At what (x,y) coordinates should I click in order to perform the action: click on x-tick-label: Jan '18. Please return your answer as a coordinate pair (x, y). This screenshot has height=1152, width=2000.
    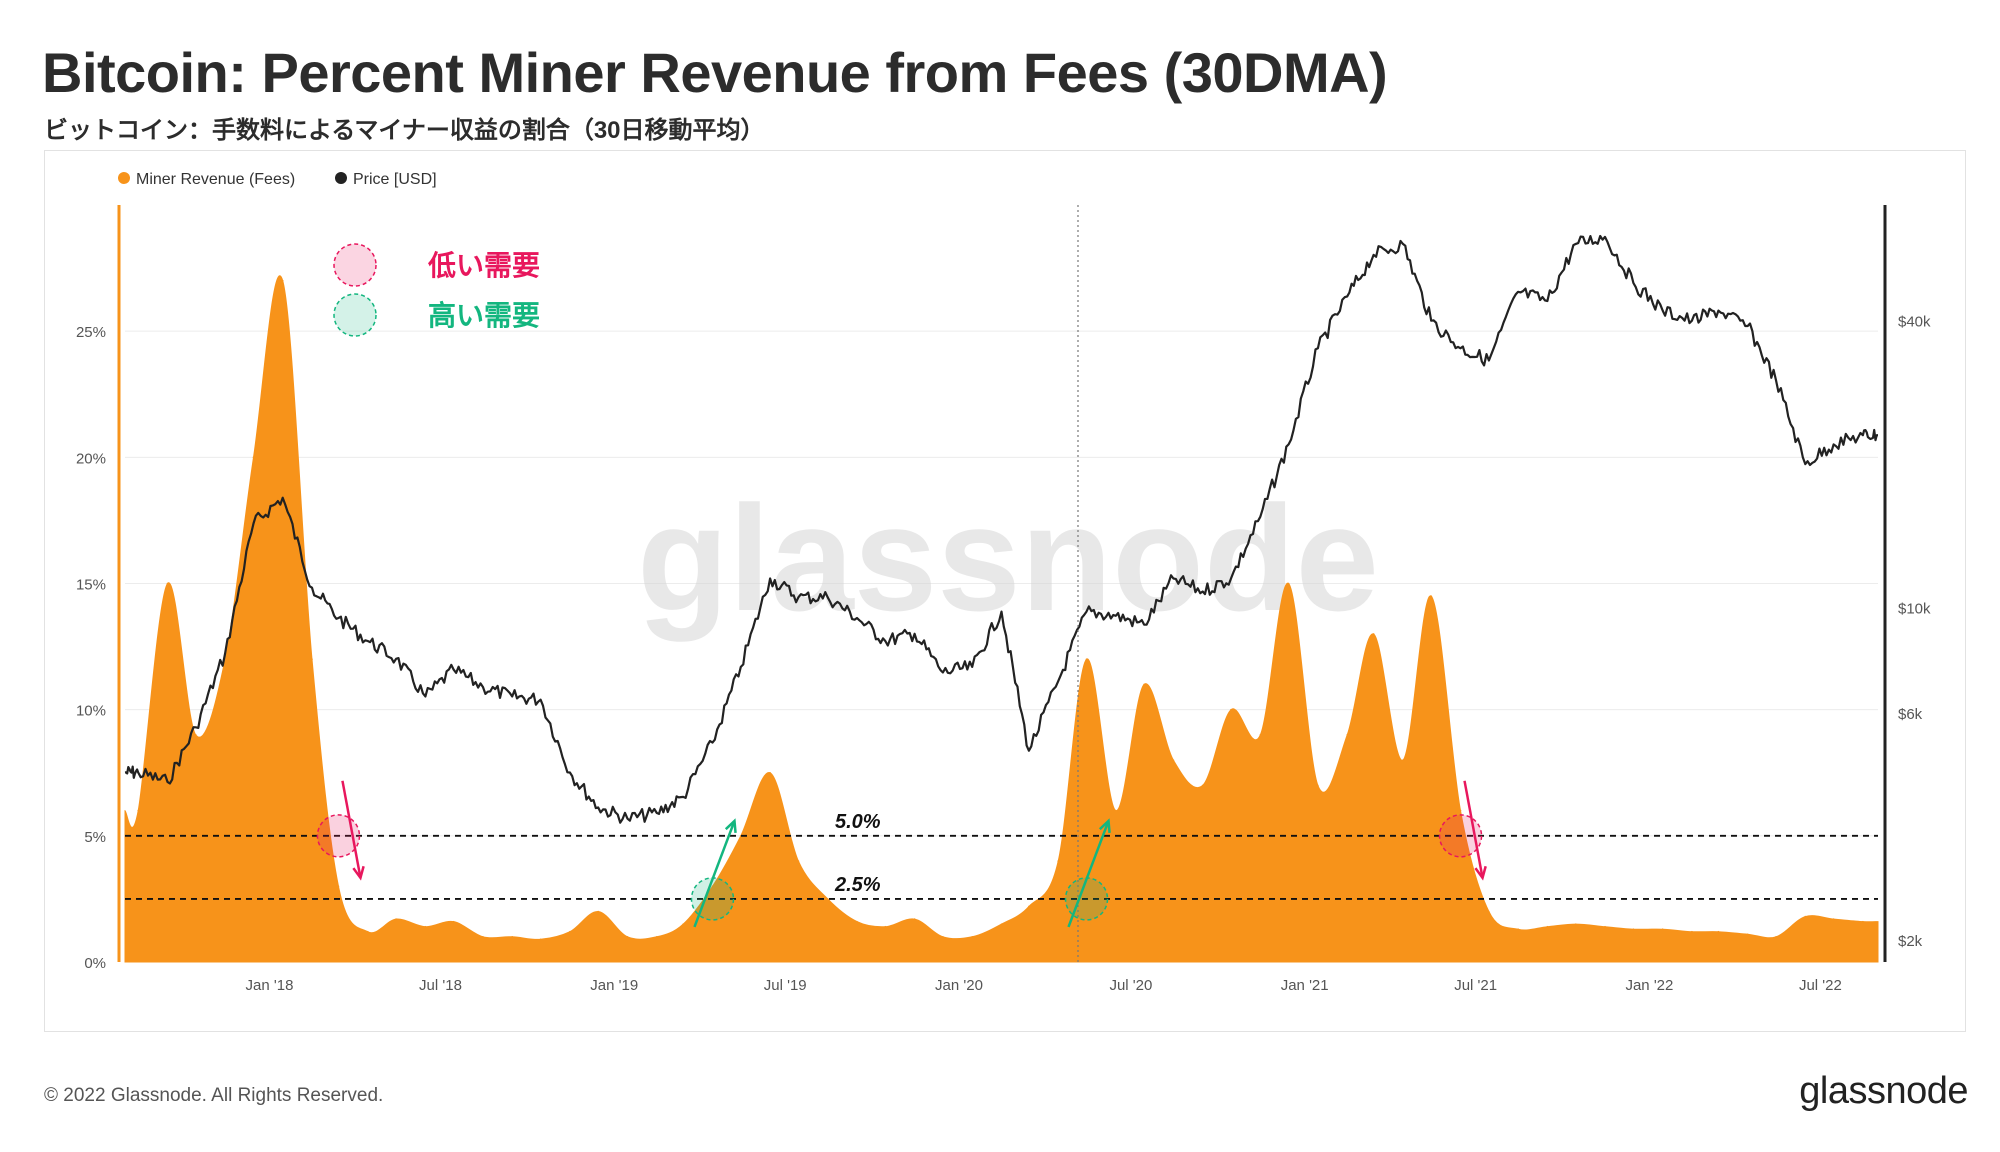
    Looking at the image, I should click on (270, 985).